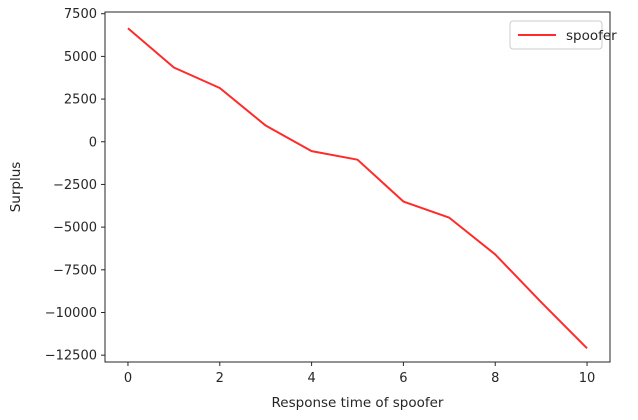 This screenshot has height=420, width=638. I want to click on y-tick-label: −12500, so click(71, 356).